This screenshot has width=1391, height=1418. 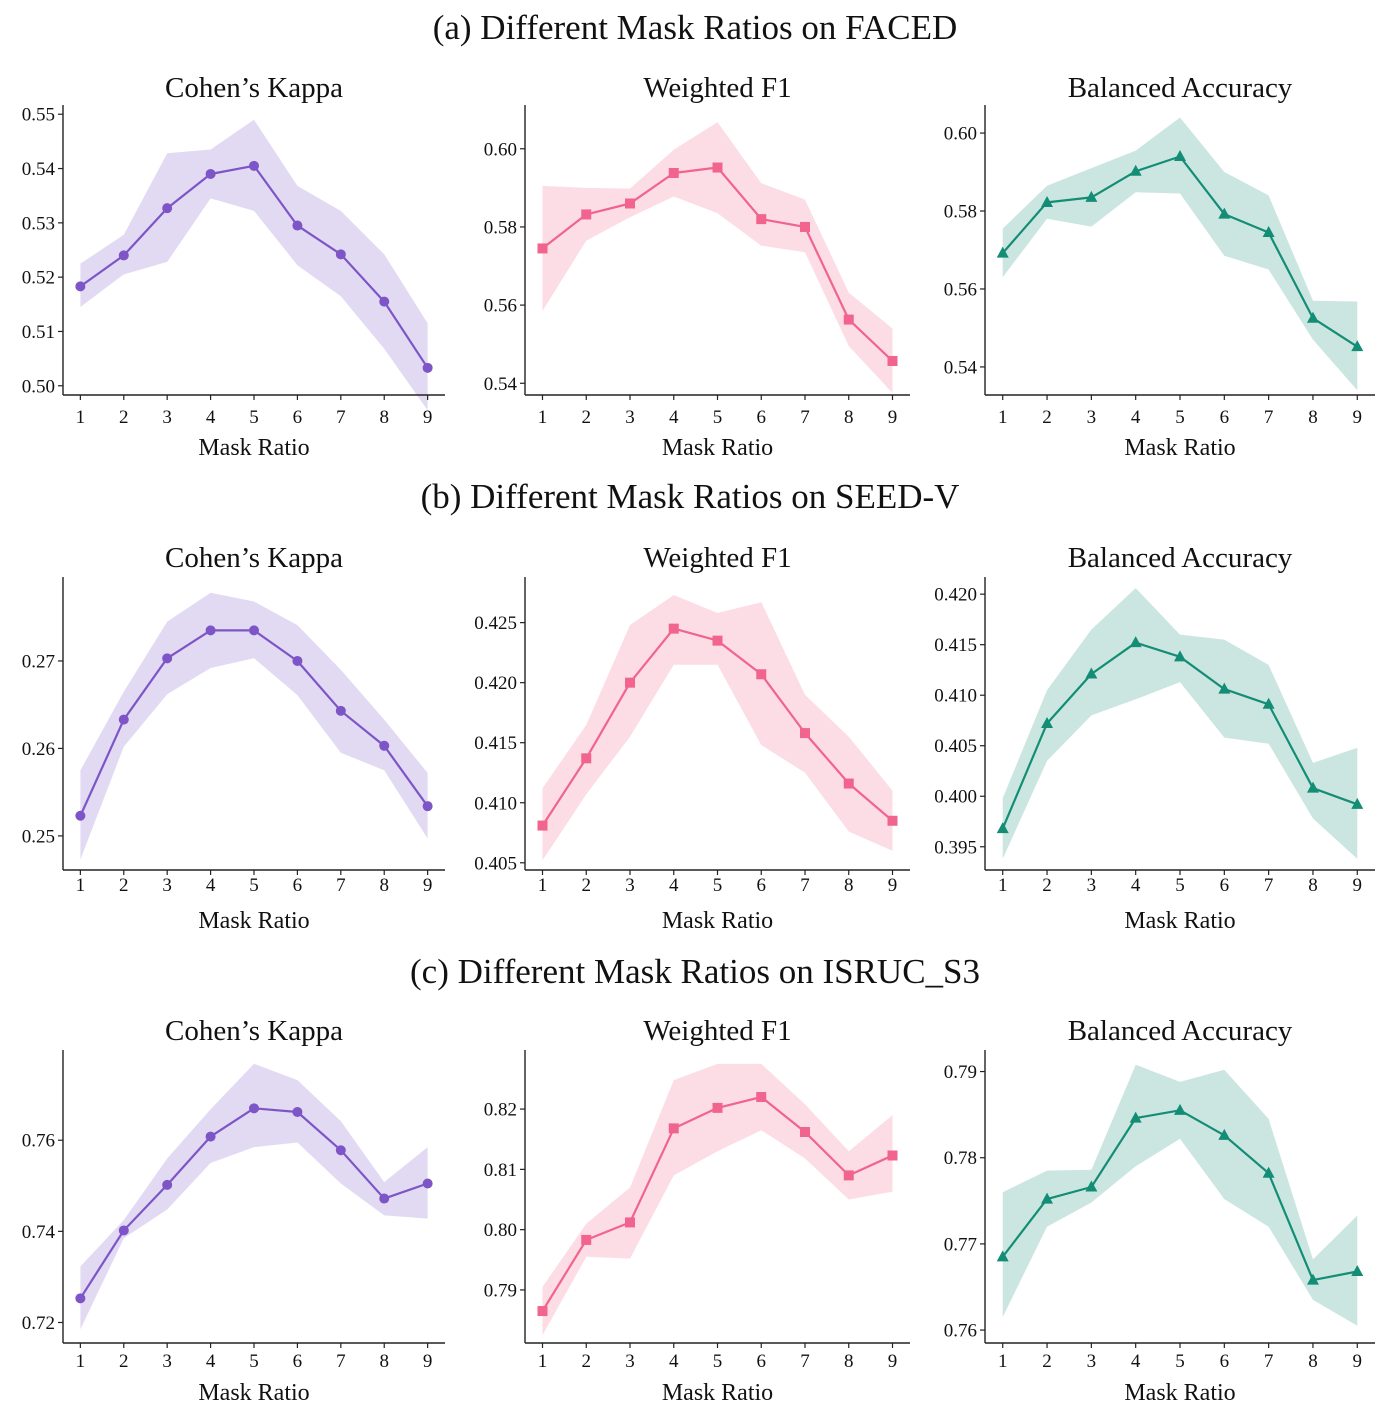 I want to click on y-tick-label: 0.27, so click(x=38, y=661).